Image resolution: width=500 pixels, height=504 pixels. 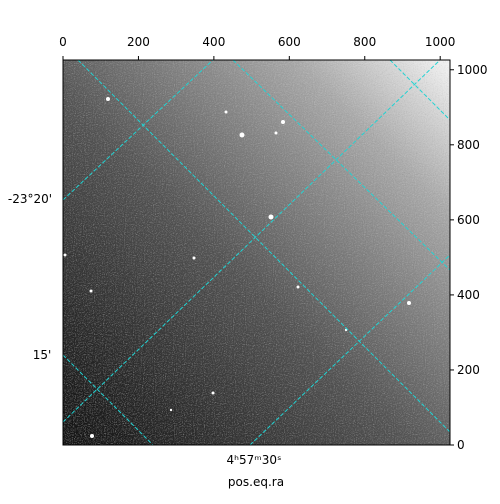 I want to click on y-tick-label: 800, so click(x=468, y=145).